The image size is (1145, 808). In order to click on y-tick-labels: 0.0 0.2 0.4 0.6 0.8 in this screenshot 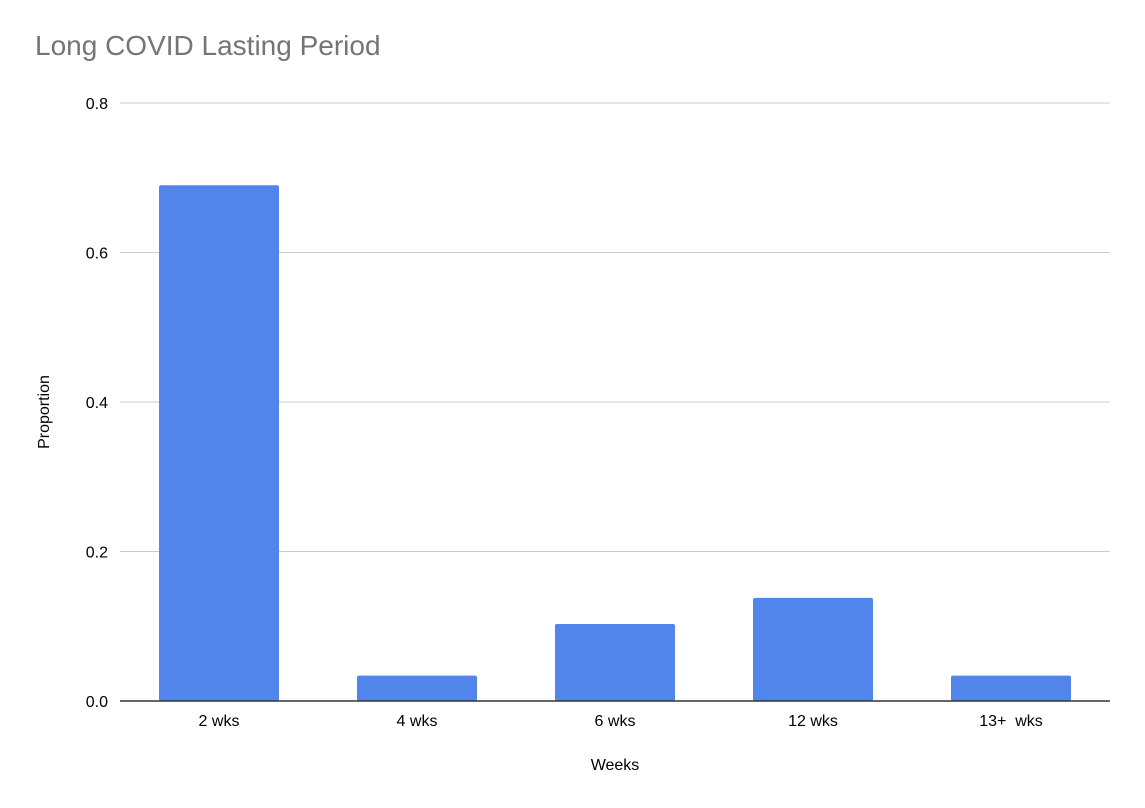, I will do `click(97, 403)`.